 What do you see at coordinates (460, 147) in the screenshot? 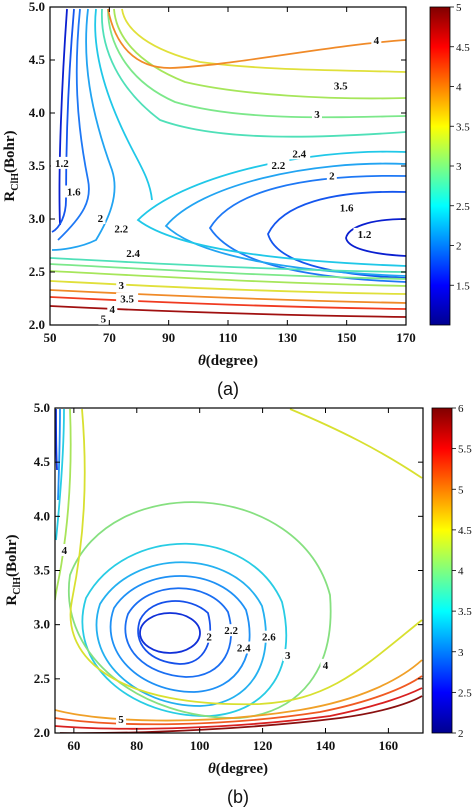
I see `colorbar-ticks-a: 1.5 2 2.5 3 3.5 4 4.5 5` at bounding box center [460, 147].